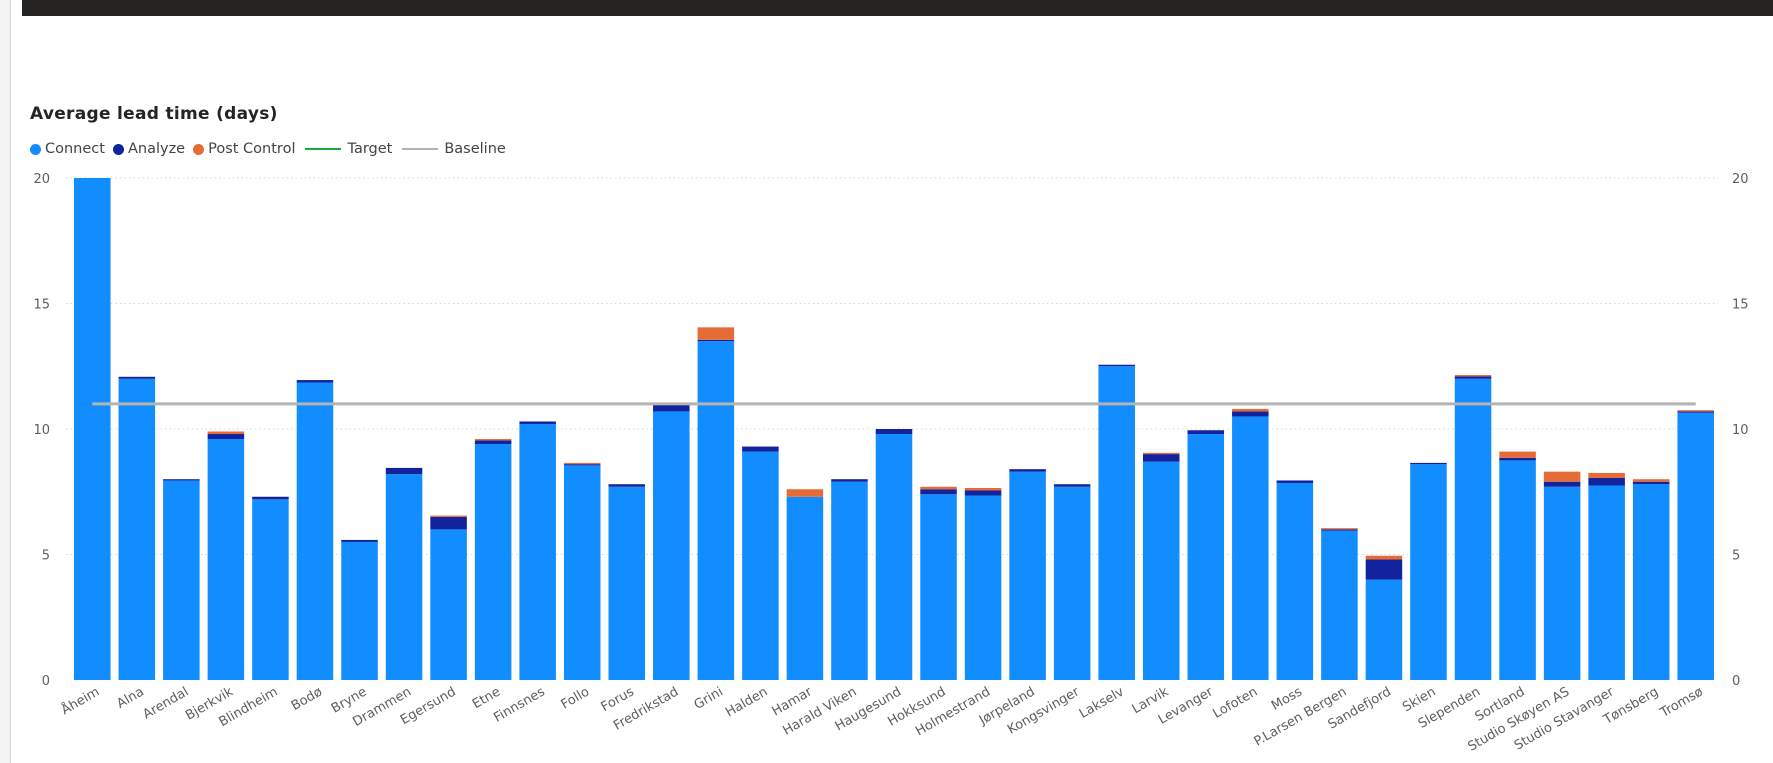 This screenshot has height=763, width=1773. I want to click on legend-item-analyze: Analyze, so click(148, 149).